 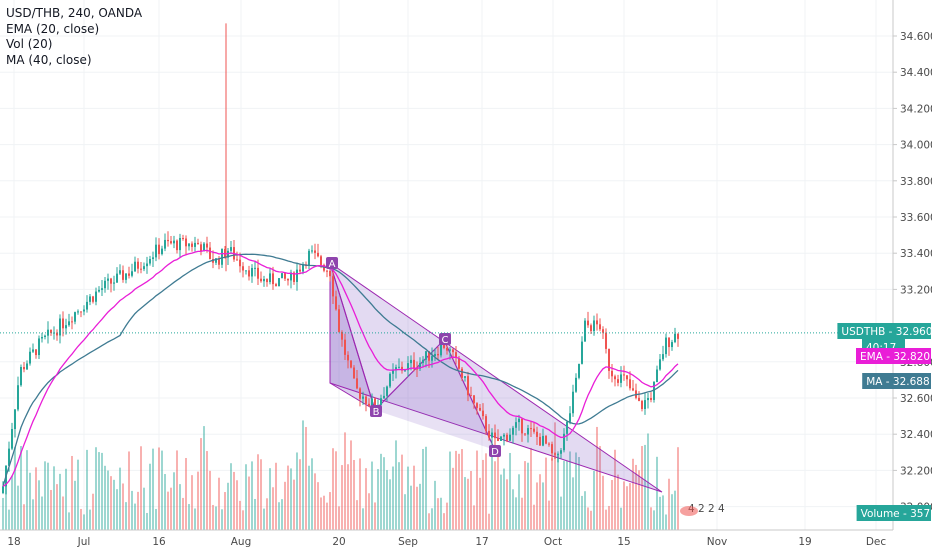 I want to click on price-tag, so click(x=896, y=381).